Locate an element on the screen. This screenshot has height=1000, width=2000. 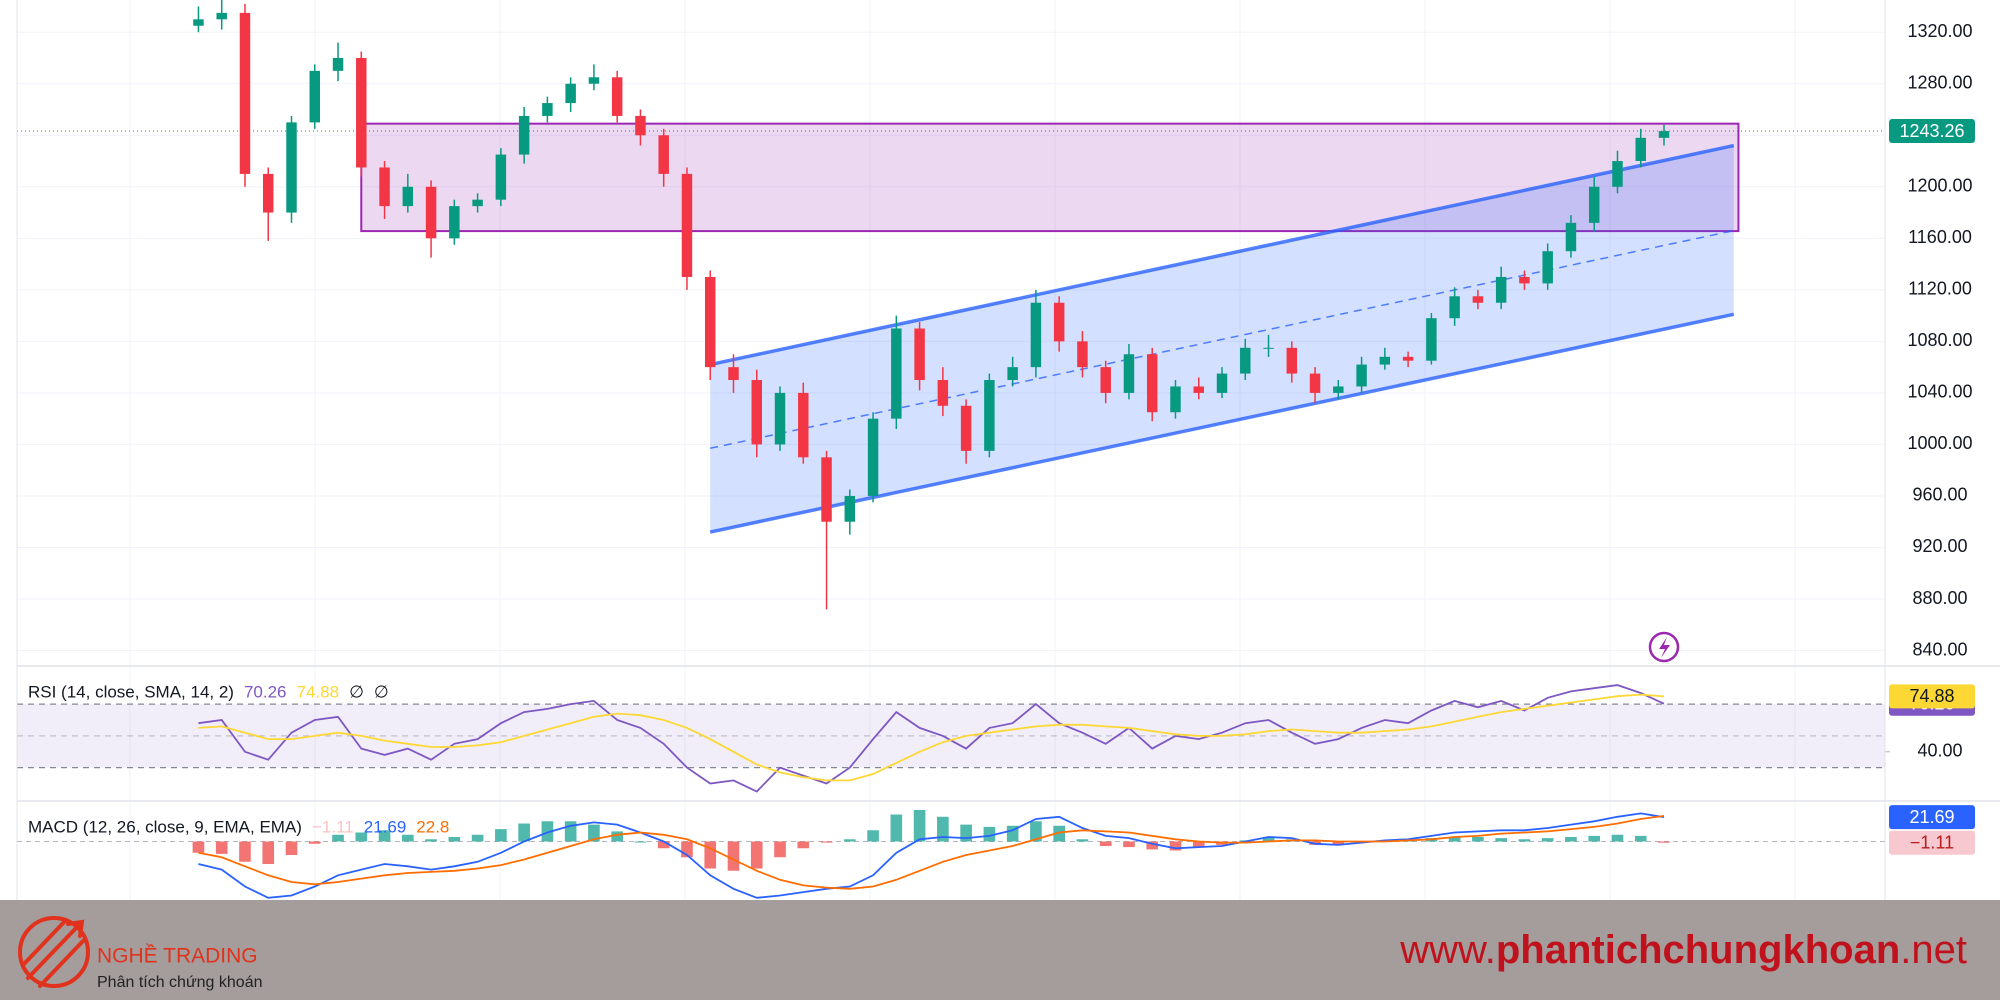
rsi-band-fill is located at coordinates (951, 736).